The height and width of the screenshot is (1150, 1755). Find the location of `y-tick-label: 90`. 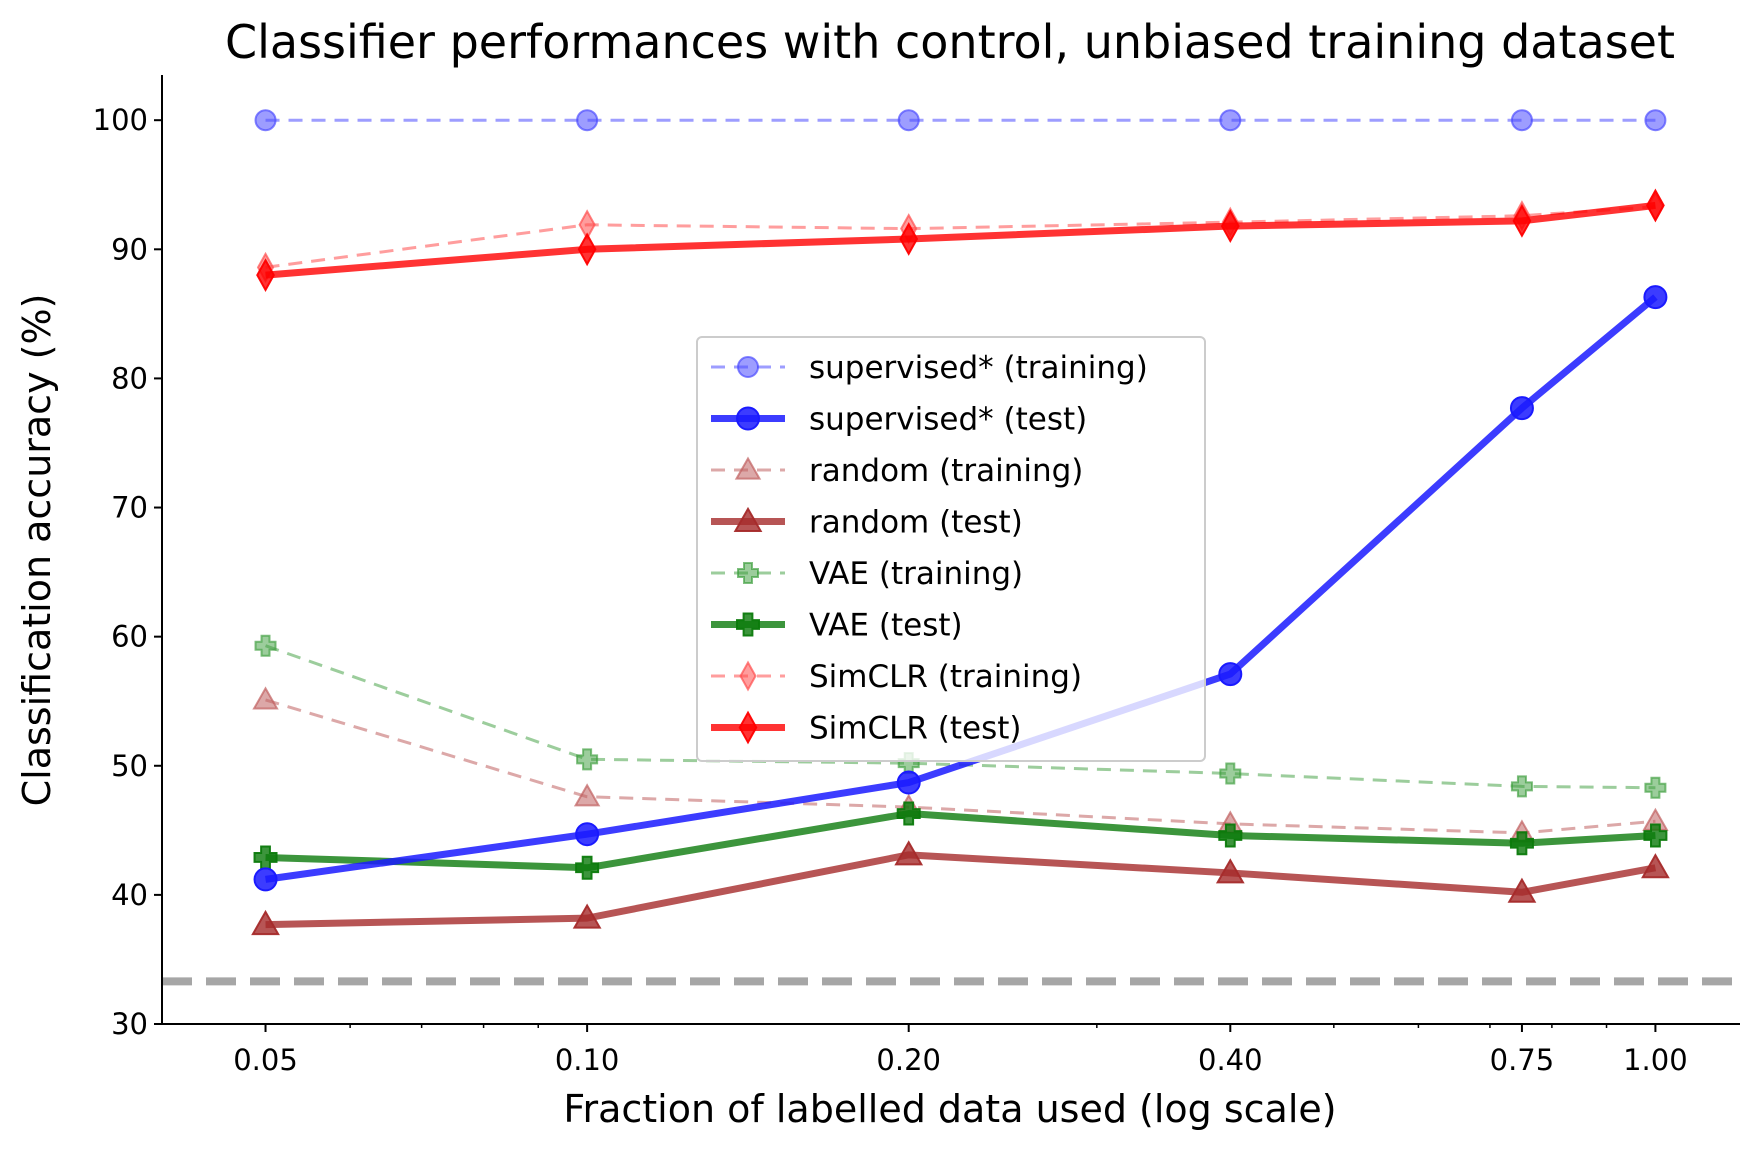

y-tick-label: 90 is located at coordinates (129, 249).